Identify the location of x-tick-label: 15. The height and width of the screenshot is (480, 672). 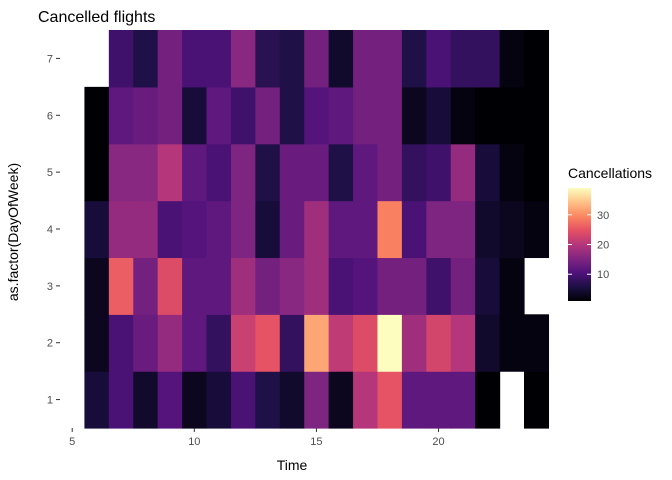
(316, 442).